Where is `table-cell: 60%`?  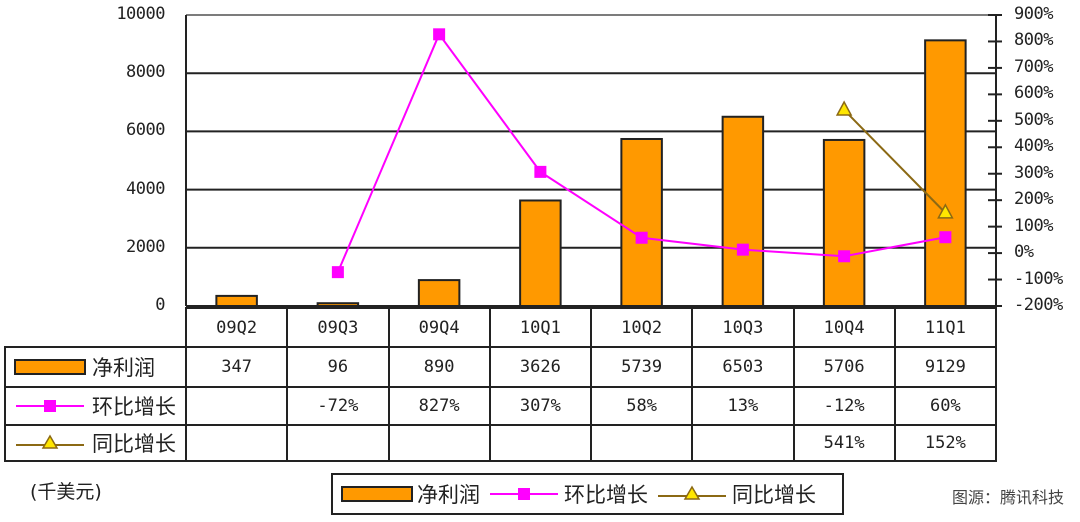 table-cell: 60% is located at coordinates (945, 406).